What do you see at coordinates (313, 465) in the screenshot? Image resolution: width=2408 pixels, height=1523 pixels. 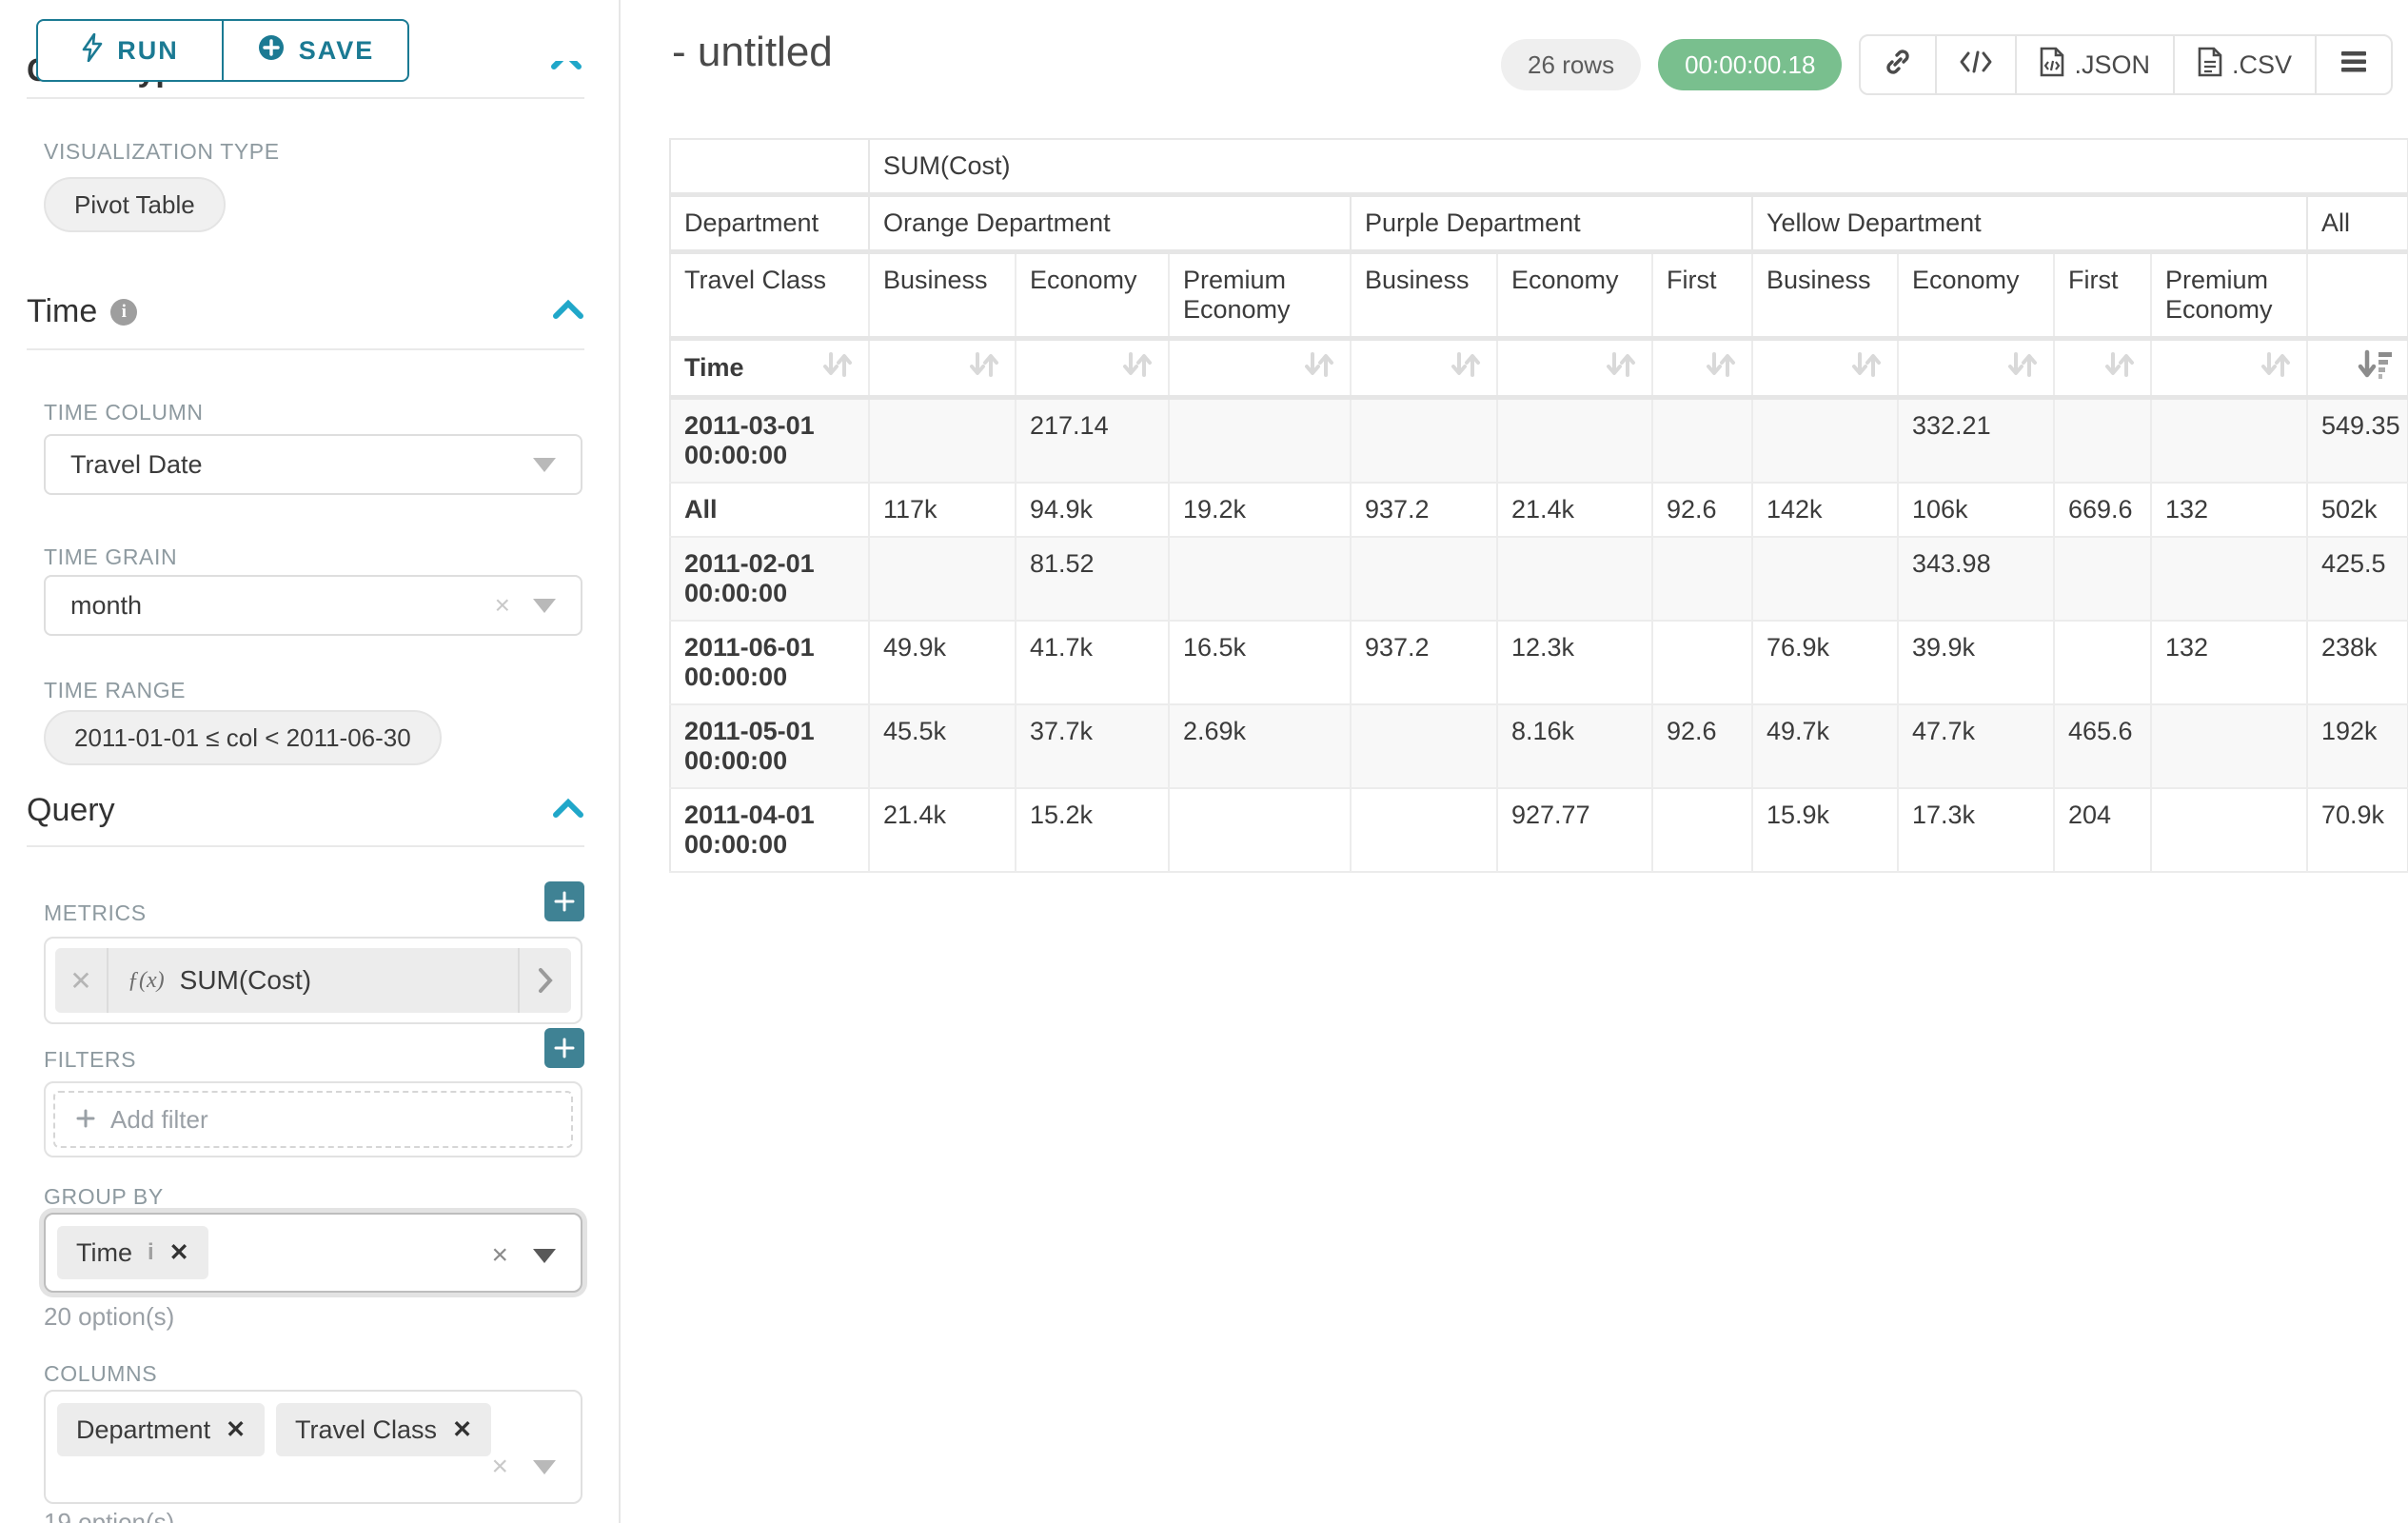 I see `time-column-select: Travel Date` at bounding box center [313, 465].